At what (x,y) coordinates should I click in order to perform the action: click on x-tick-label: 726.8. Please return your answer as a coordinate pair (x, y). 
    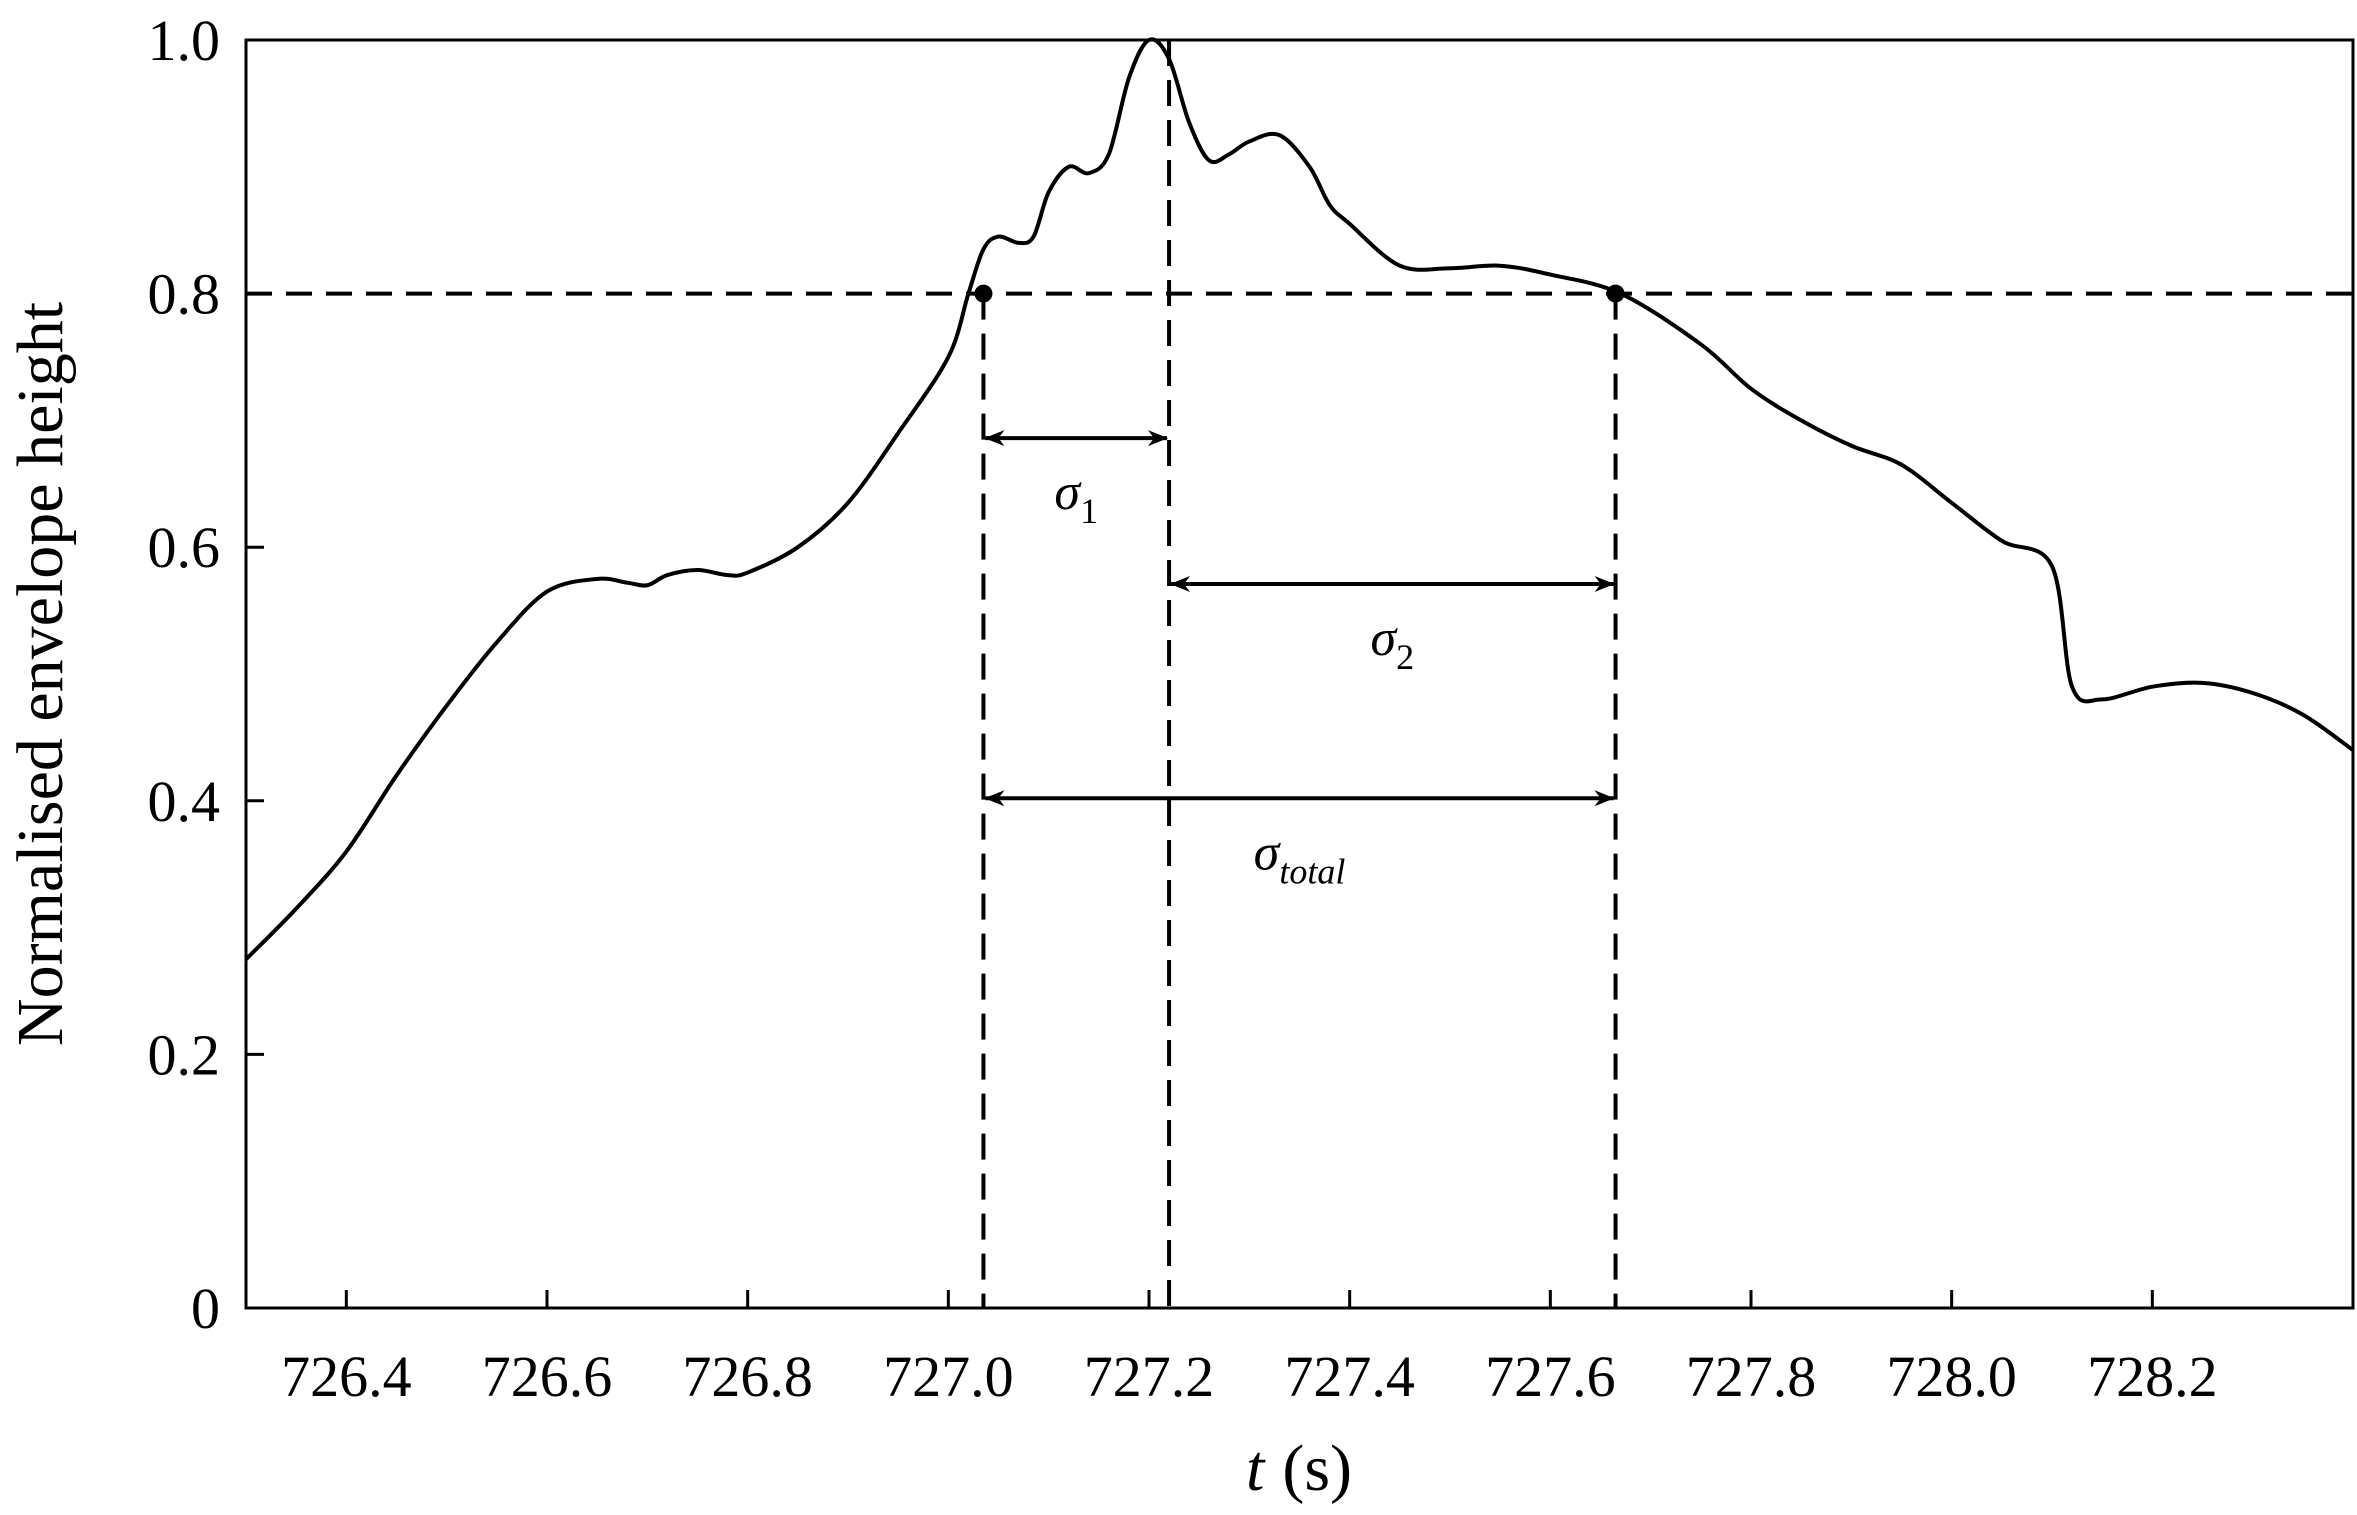
    Looking at the image, I should click on (747, 1376).